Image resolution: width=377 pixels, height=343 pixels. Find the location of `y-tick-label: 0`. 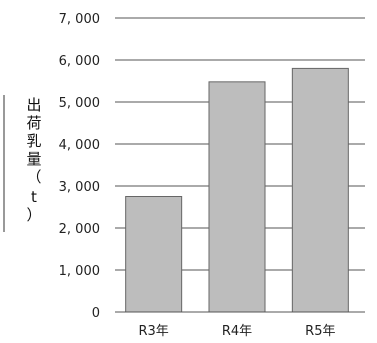

y-tick-label: 0 is located at coordinates (96, 313).